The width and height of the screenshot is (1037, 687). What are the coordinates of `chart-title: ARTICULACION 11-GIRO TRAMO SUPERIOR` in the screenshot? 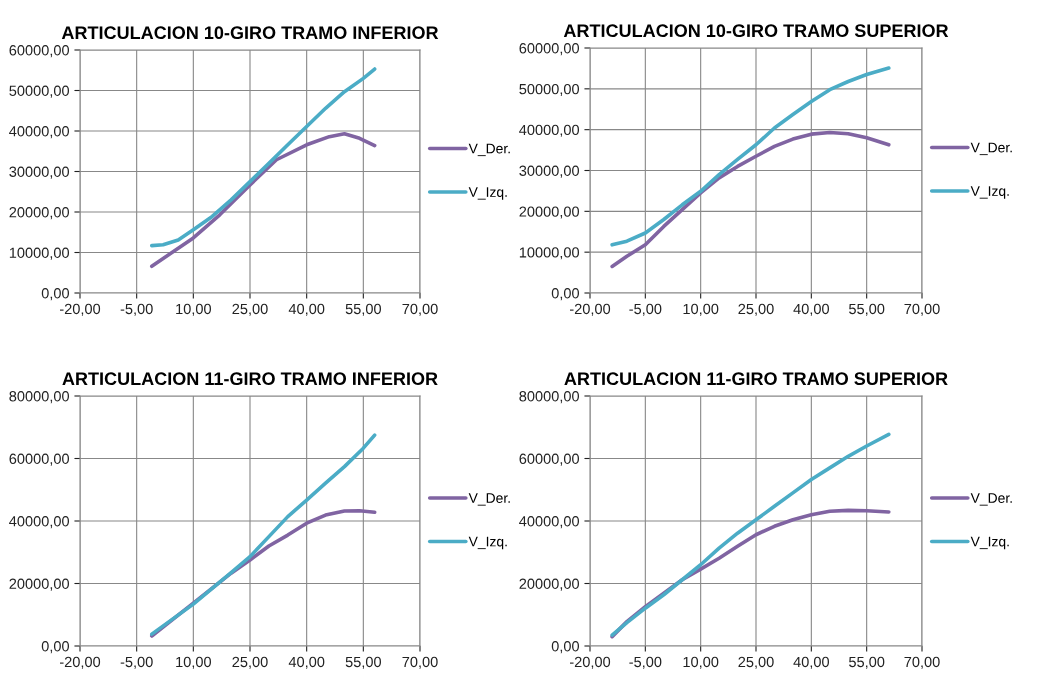 It's located at (756, 379).